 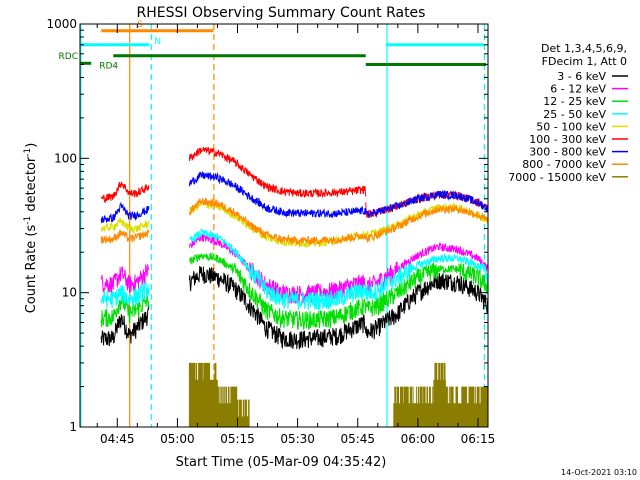 I want to click on y-axis-label: Count Rate (s-1 detector-1), so click(x=31, y=228).